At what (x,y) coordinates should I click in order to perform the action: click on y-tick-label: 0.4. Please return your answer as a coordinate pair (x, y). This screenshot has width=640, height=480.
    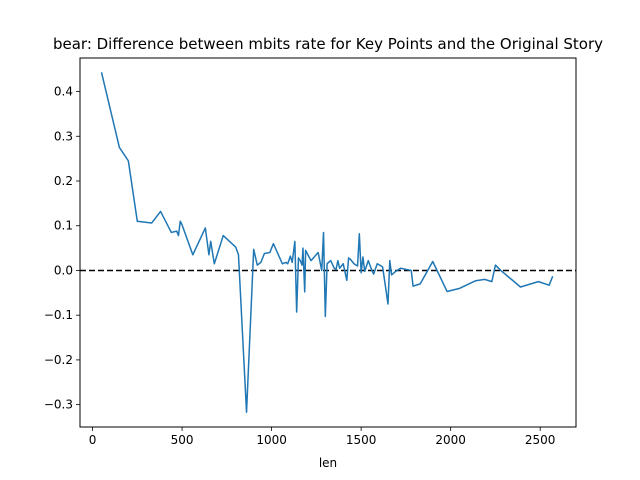
    Looking at the image, I should click on (63, 92).